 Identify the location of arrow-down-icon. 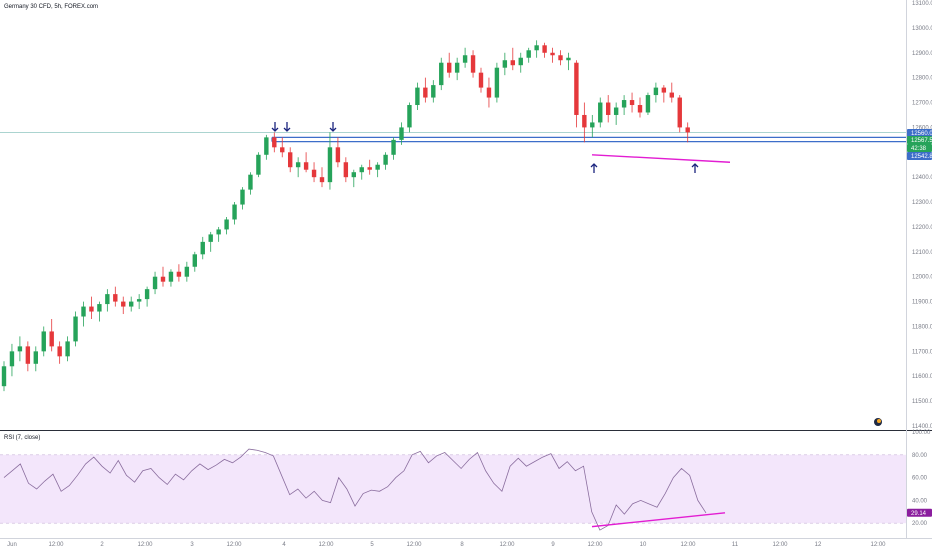
(287, 127).